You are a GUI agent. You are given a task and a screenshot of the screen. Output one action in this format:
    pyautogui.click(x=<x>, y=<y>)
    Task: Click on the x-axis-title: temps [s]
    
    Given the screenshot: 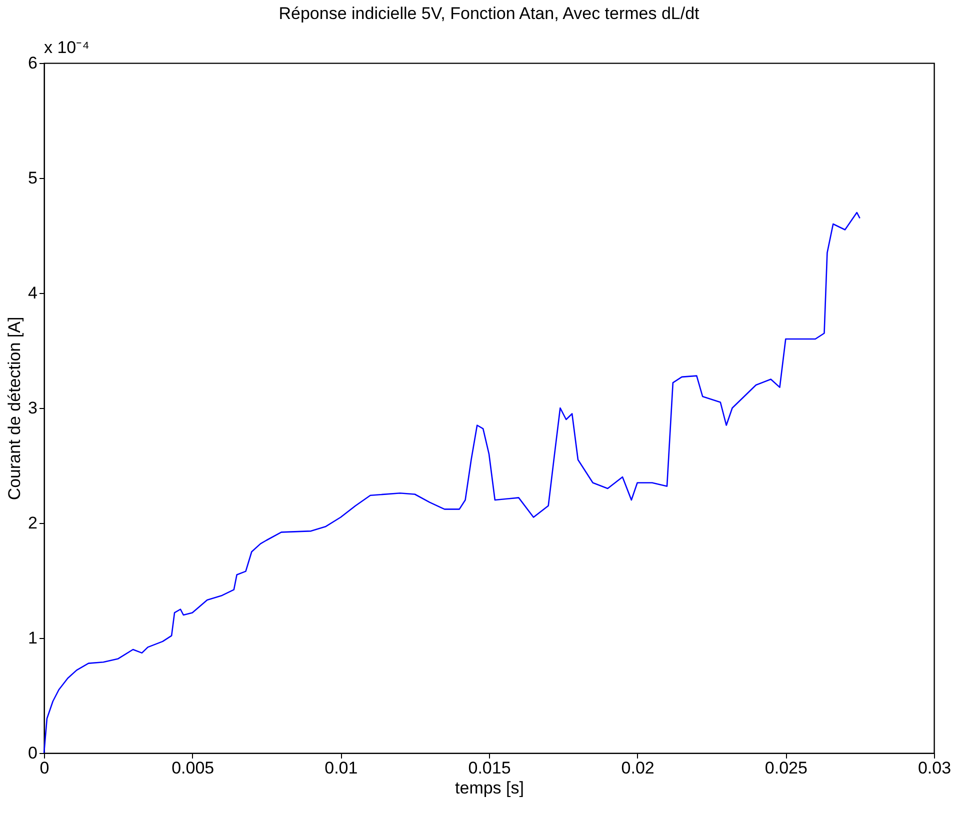 What is the action you would take?
    pyautogui.click(x=489, y=788)
    